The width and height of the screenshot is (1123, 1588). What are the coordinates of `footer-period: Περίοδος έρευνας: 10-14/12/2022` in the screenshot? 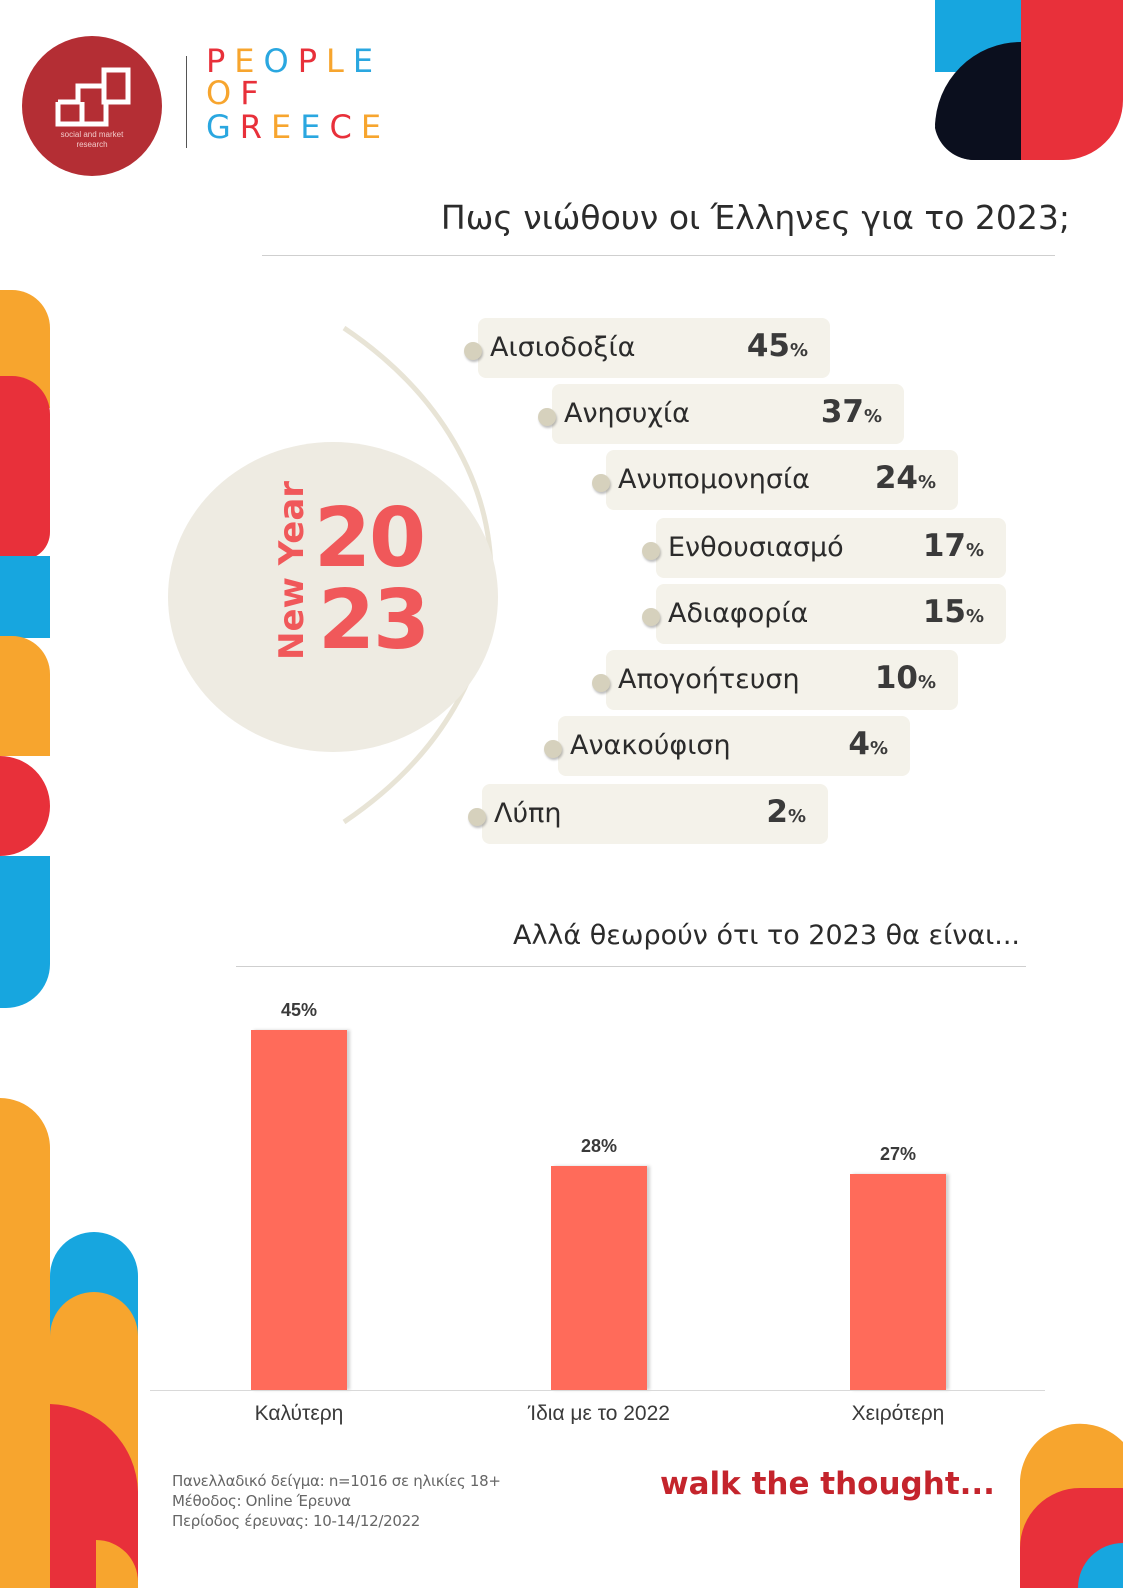 It's located at (296, 1521).